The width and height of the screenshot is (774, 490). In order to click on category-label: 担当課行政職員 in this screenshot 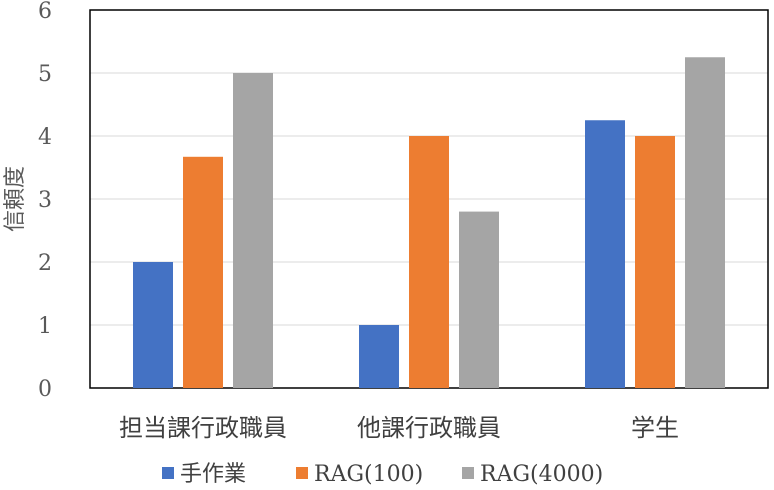, I will do `click(203, 428)`.